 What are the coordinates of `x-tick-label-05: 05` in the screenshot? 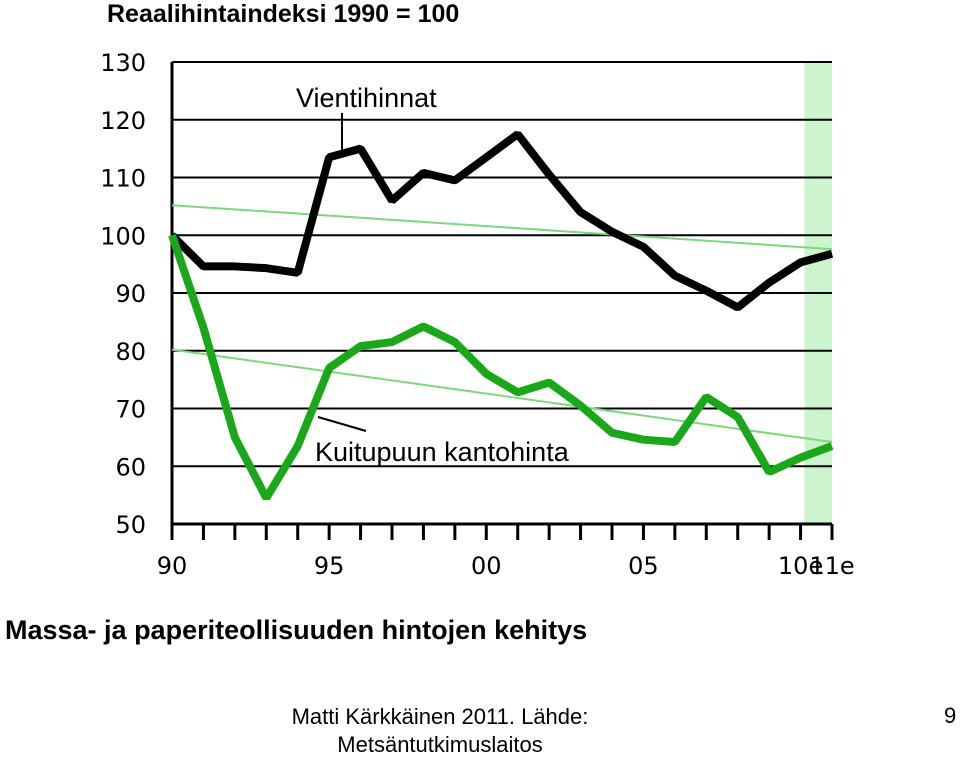 It's located at (643, 566).